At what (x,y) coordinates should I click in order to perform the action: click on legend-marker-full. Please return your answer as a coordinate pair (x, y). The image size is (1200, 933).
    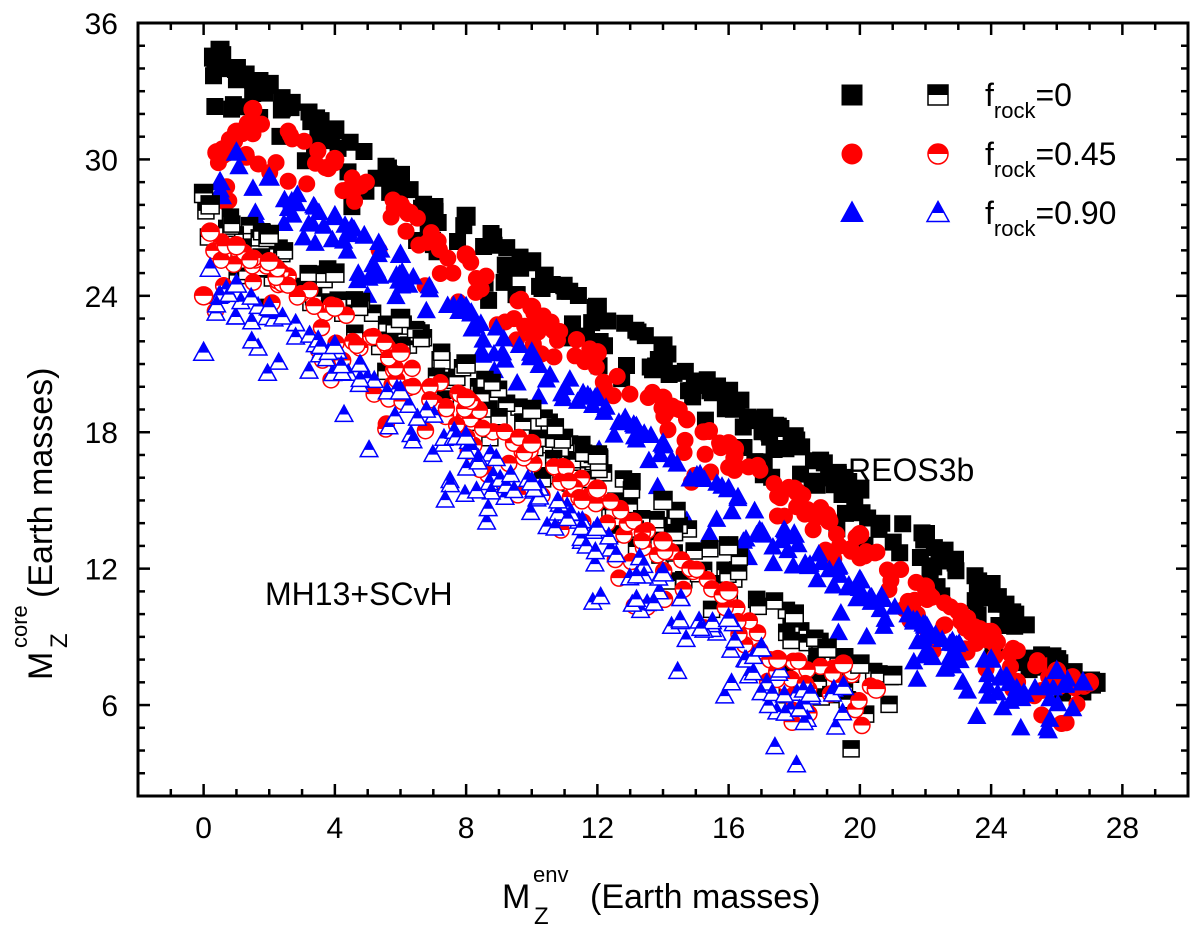
    Looking at the image, I should click on (852, 95).